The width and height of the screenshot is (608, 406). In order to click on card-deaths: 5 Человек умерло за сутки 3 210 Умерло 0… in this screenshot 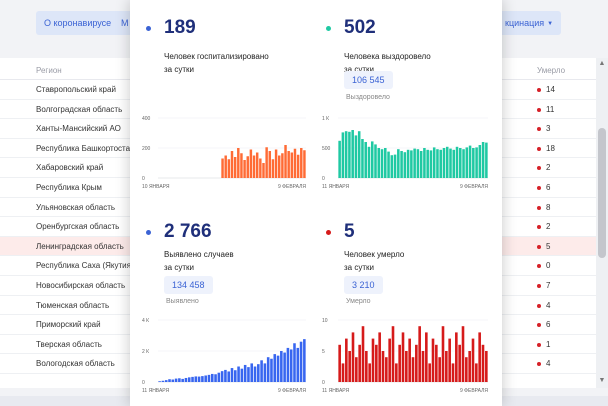, I will do `click(409, 310)`.